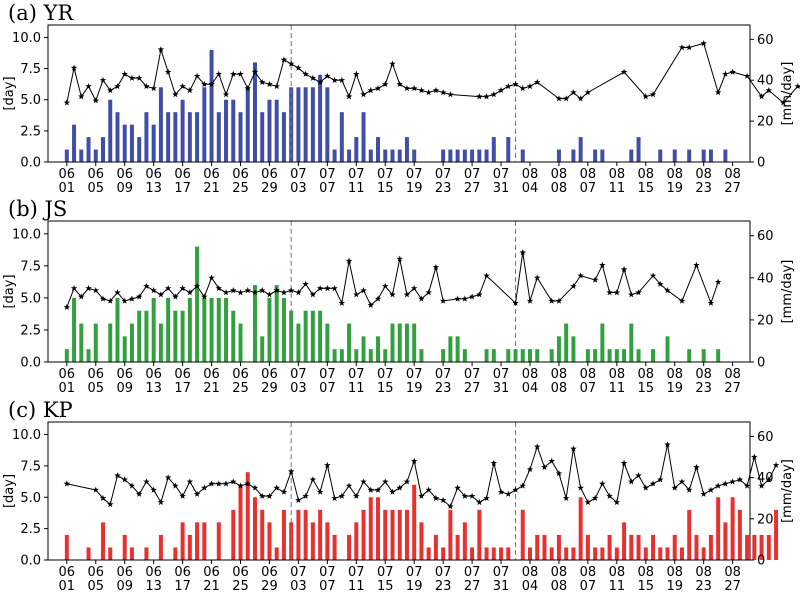  I want to click on y-tick-label: 5.0, so click(30, 298).